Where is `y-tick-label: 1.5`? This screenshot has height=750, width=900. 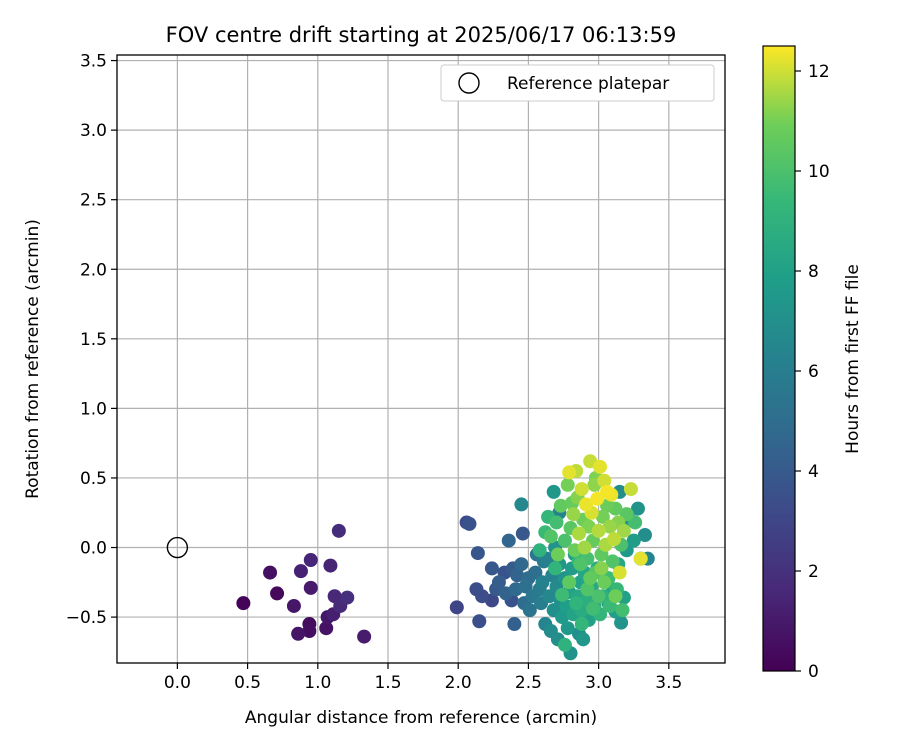
y-tick-label: 1.5 is located at coordinates (93, 340).